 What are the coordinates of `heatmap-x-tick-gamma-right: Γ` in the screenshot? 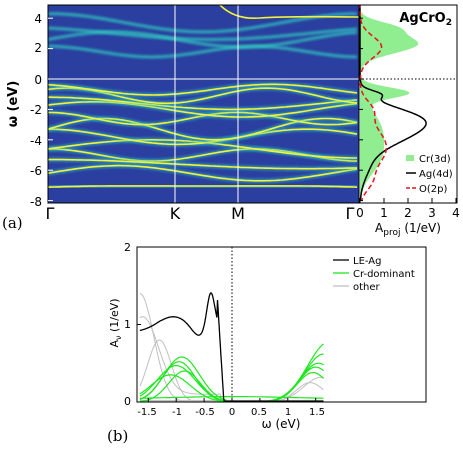 It's located at (350, 213).